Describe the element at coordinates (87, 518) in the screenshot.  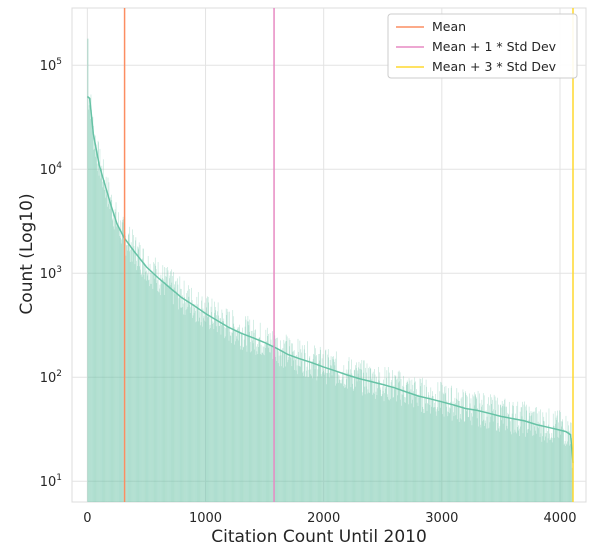
I see `x-tick-label: 0` at that location.